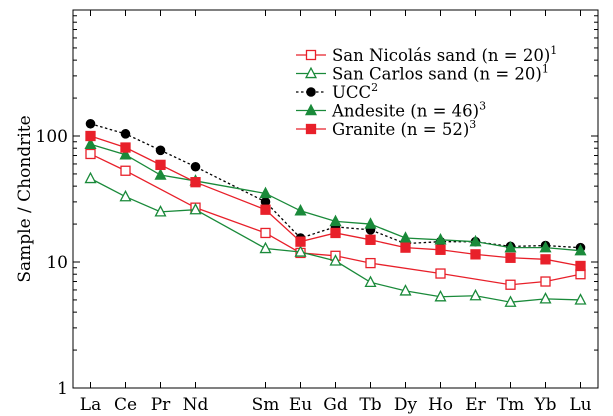  I want to click on legend-label: San Carlos sand (n = 20)1, so click(440, 73).